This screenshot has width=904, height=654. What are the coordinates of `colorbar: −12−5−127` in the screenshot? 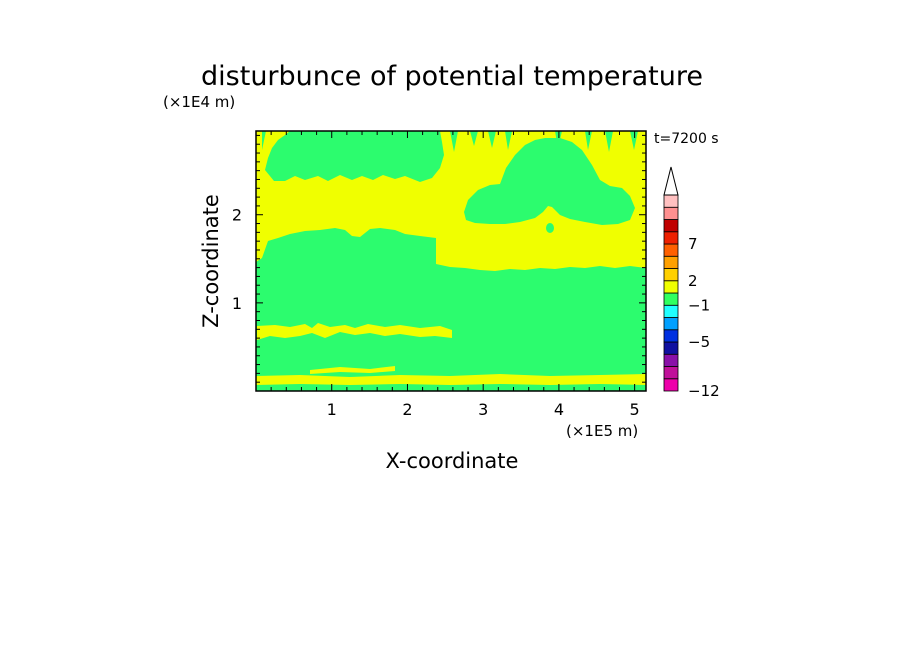 It's located at (691, 283).